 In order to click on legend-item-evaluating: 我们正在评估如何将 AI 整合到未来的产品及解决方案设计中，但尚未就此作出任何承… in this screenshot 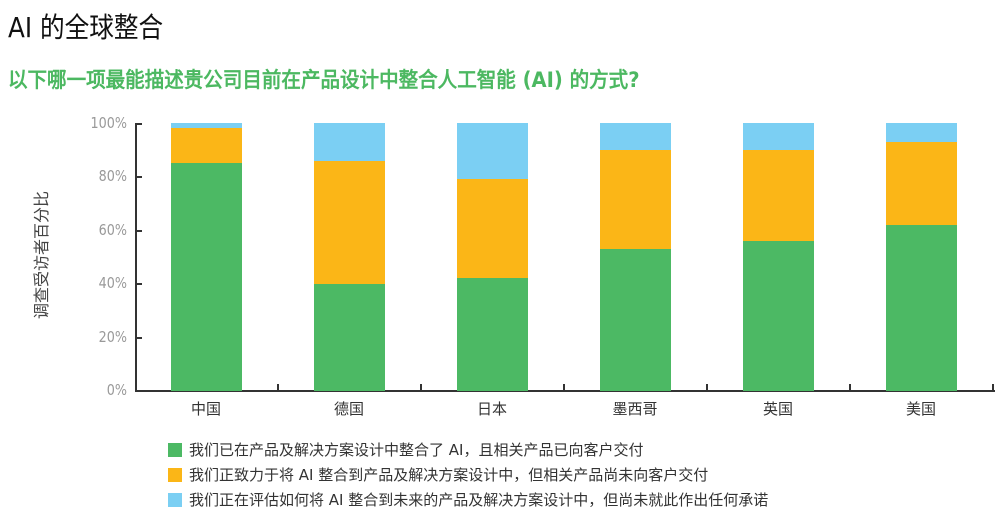, I will do `click(468, 499)`.